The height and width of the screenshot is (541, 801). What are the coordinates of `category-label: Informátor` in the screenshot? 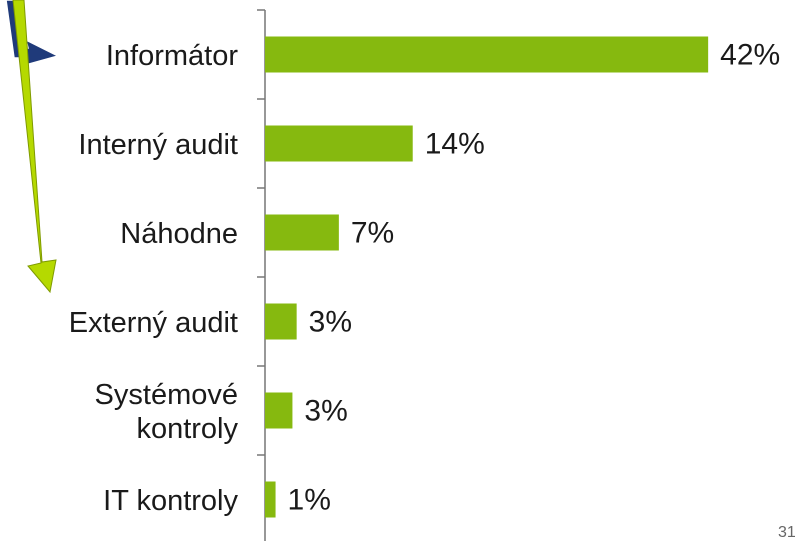 It's located at (171, 55).